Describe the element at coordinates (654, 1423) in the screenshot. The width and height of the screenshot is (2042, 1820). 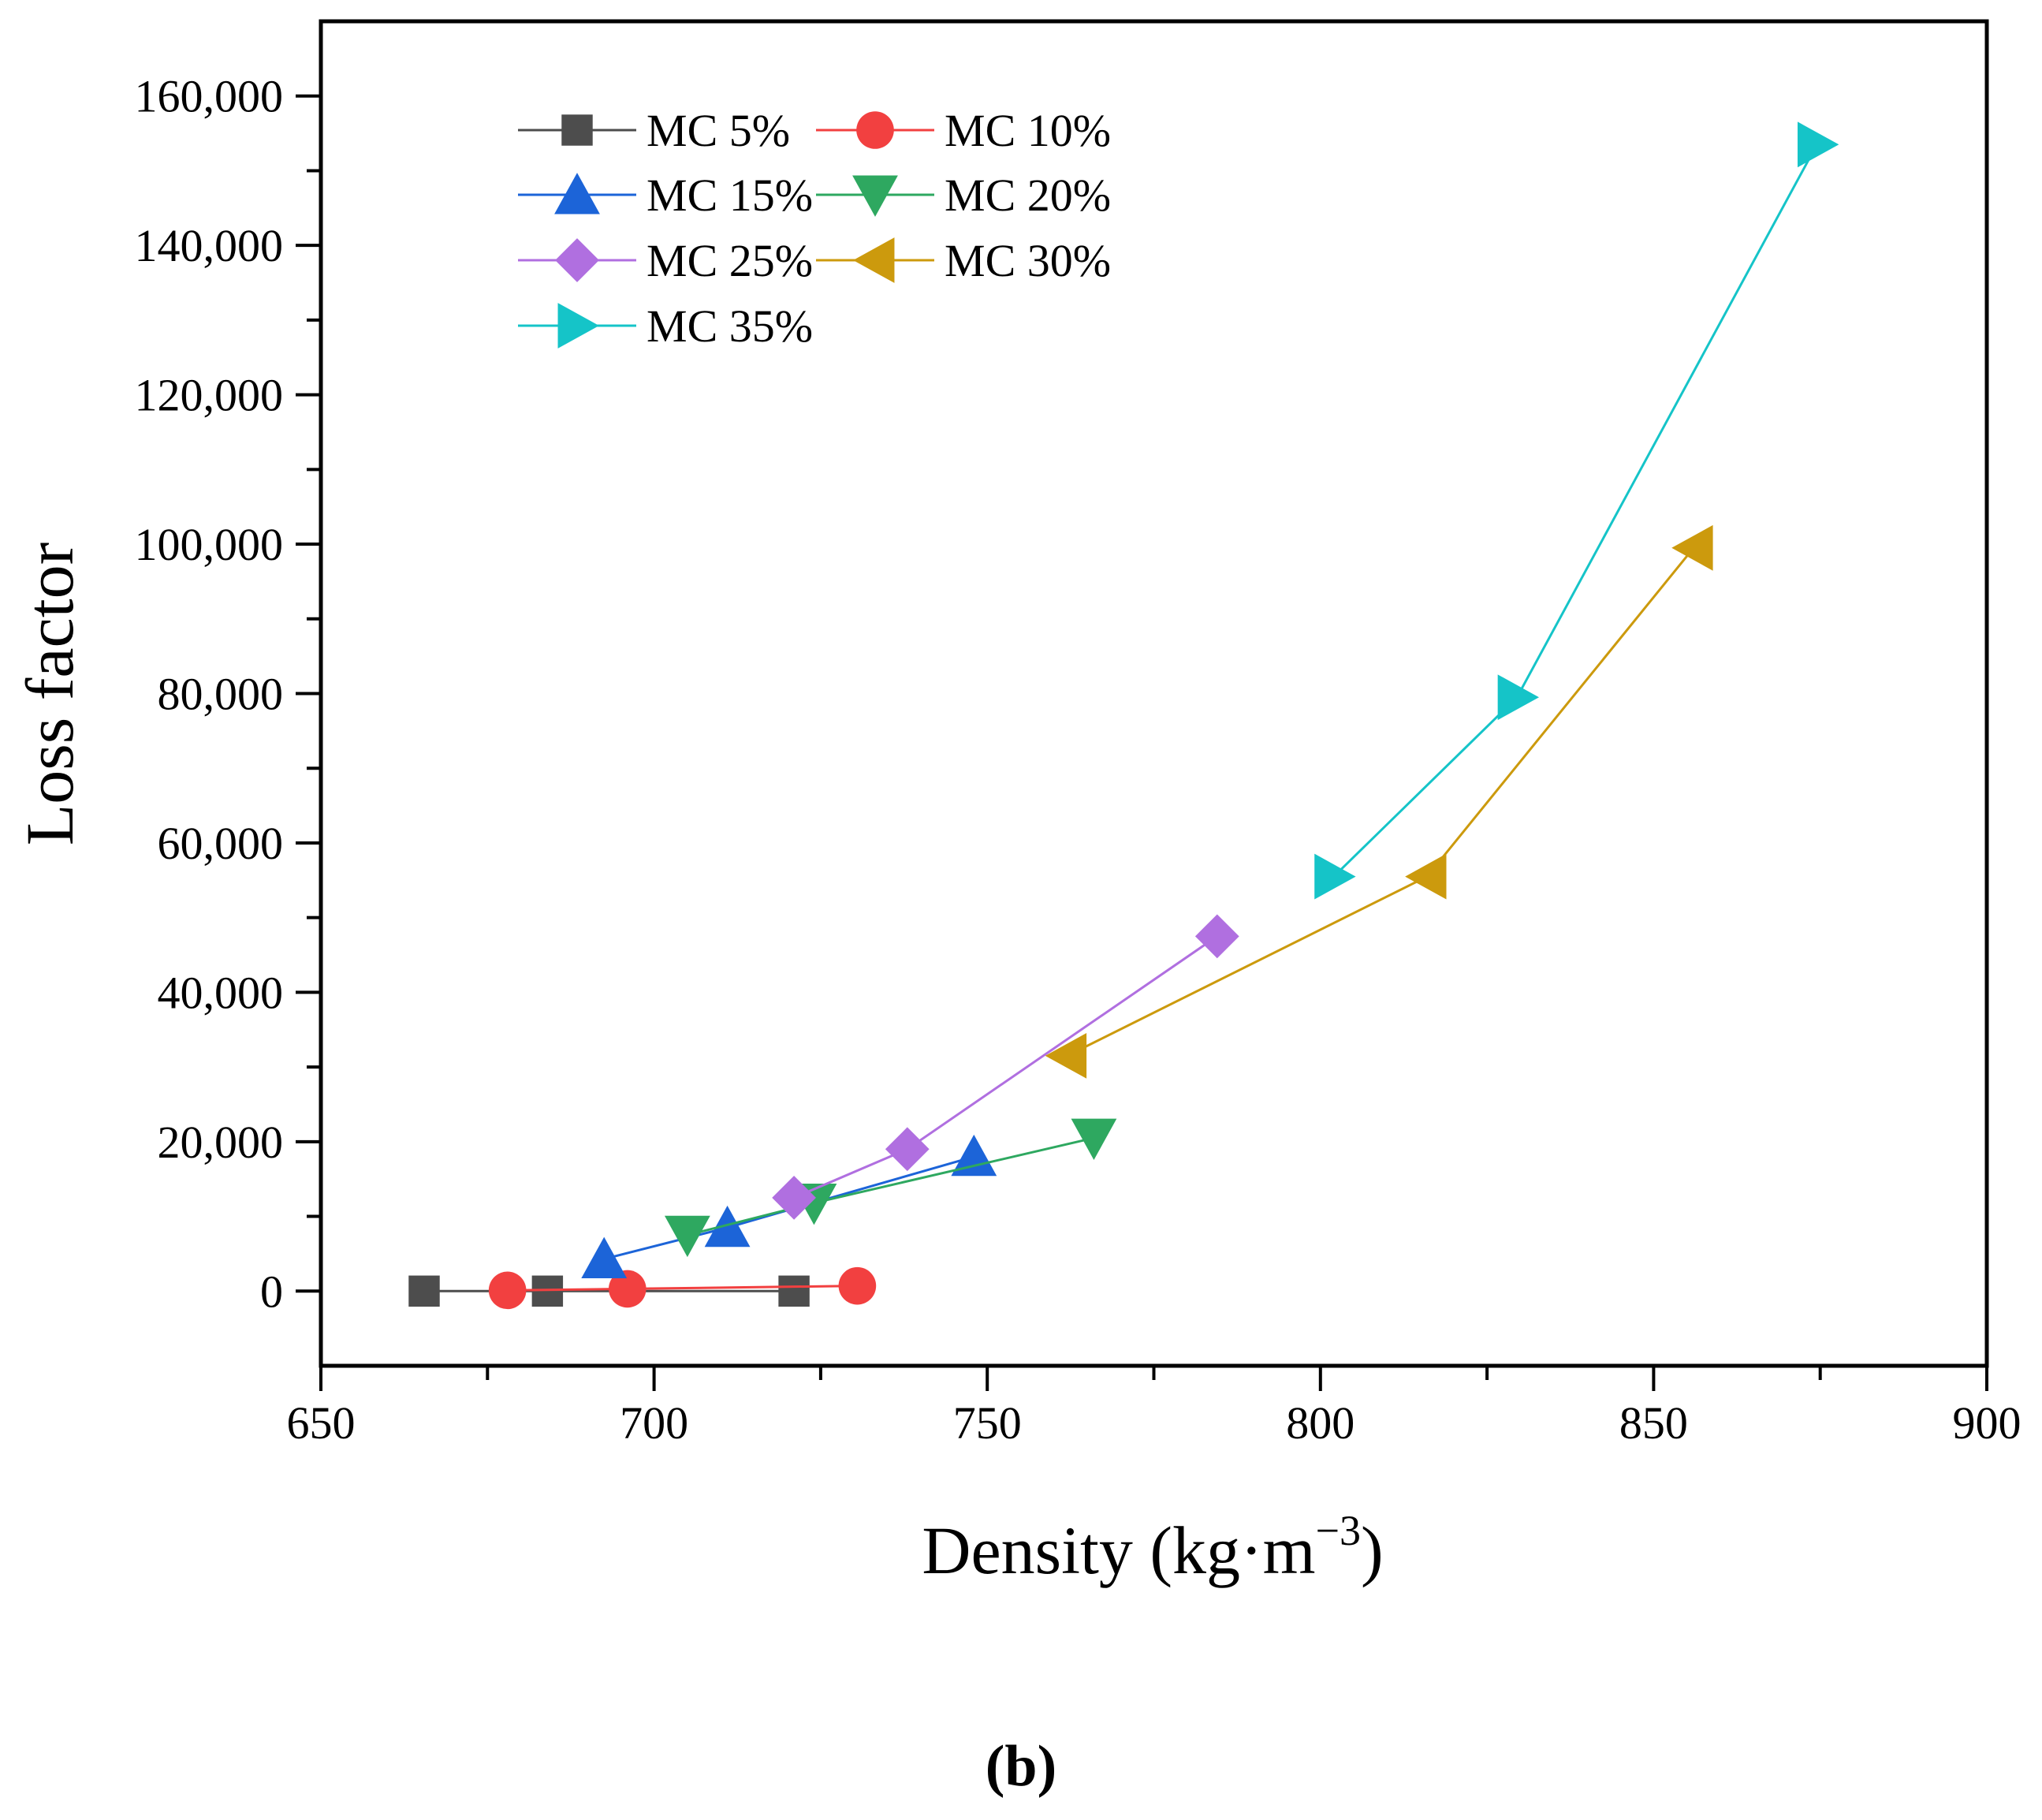
I see `x-tick-label: 700` at that location.